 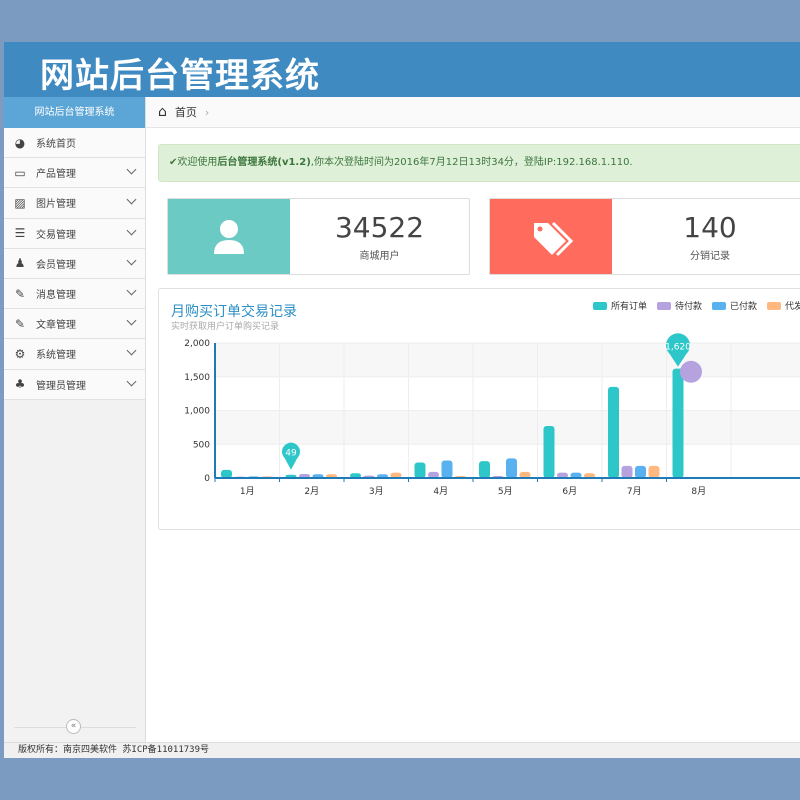 I want to click on y-tick-label: 500, so click(x=201, y=445).